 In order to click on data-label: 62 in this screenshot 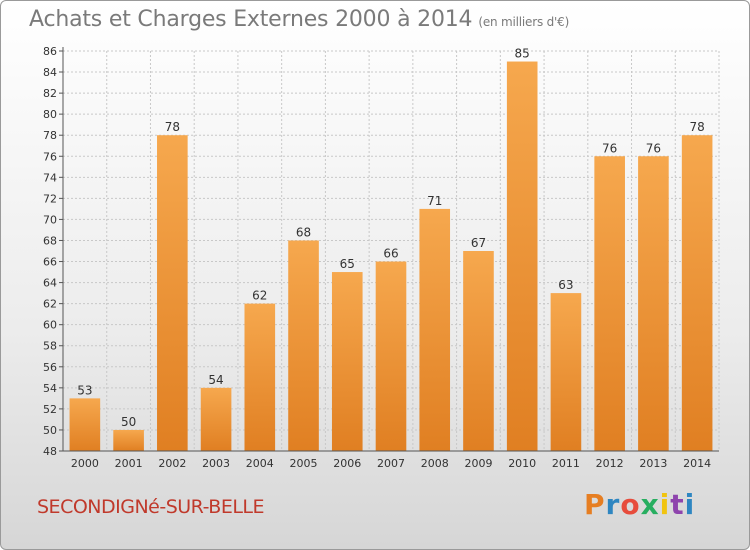, I will do `click(259, 296)`.